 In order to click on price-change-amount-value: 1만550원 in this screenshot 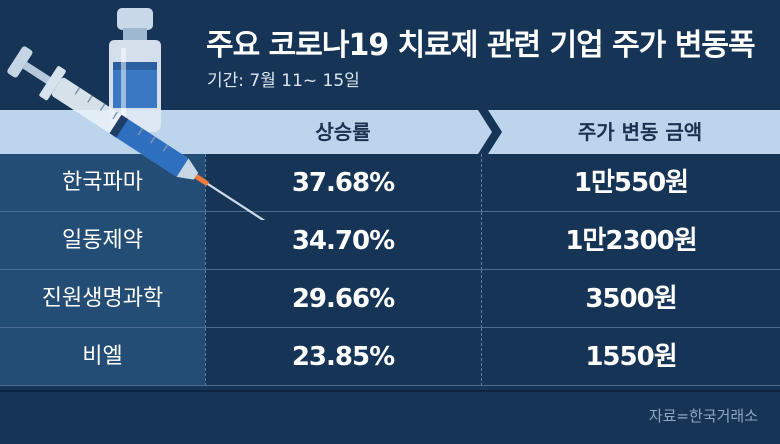, I will do `click(631, 183)`.